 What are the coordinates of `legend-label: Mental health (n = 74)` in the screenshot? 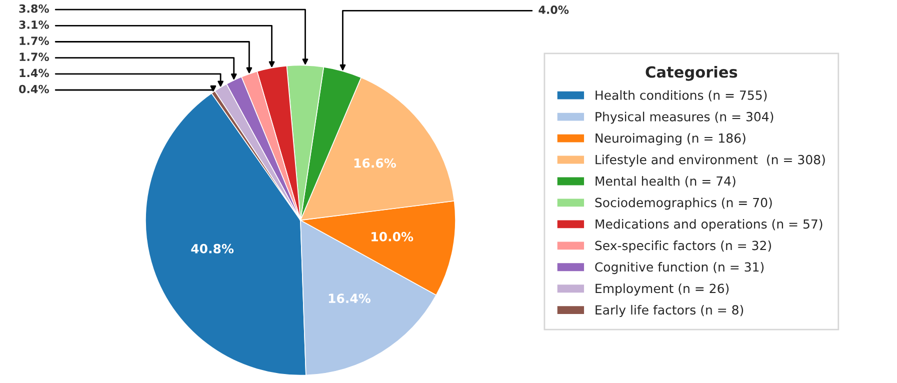 It's located at (666, 182).